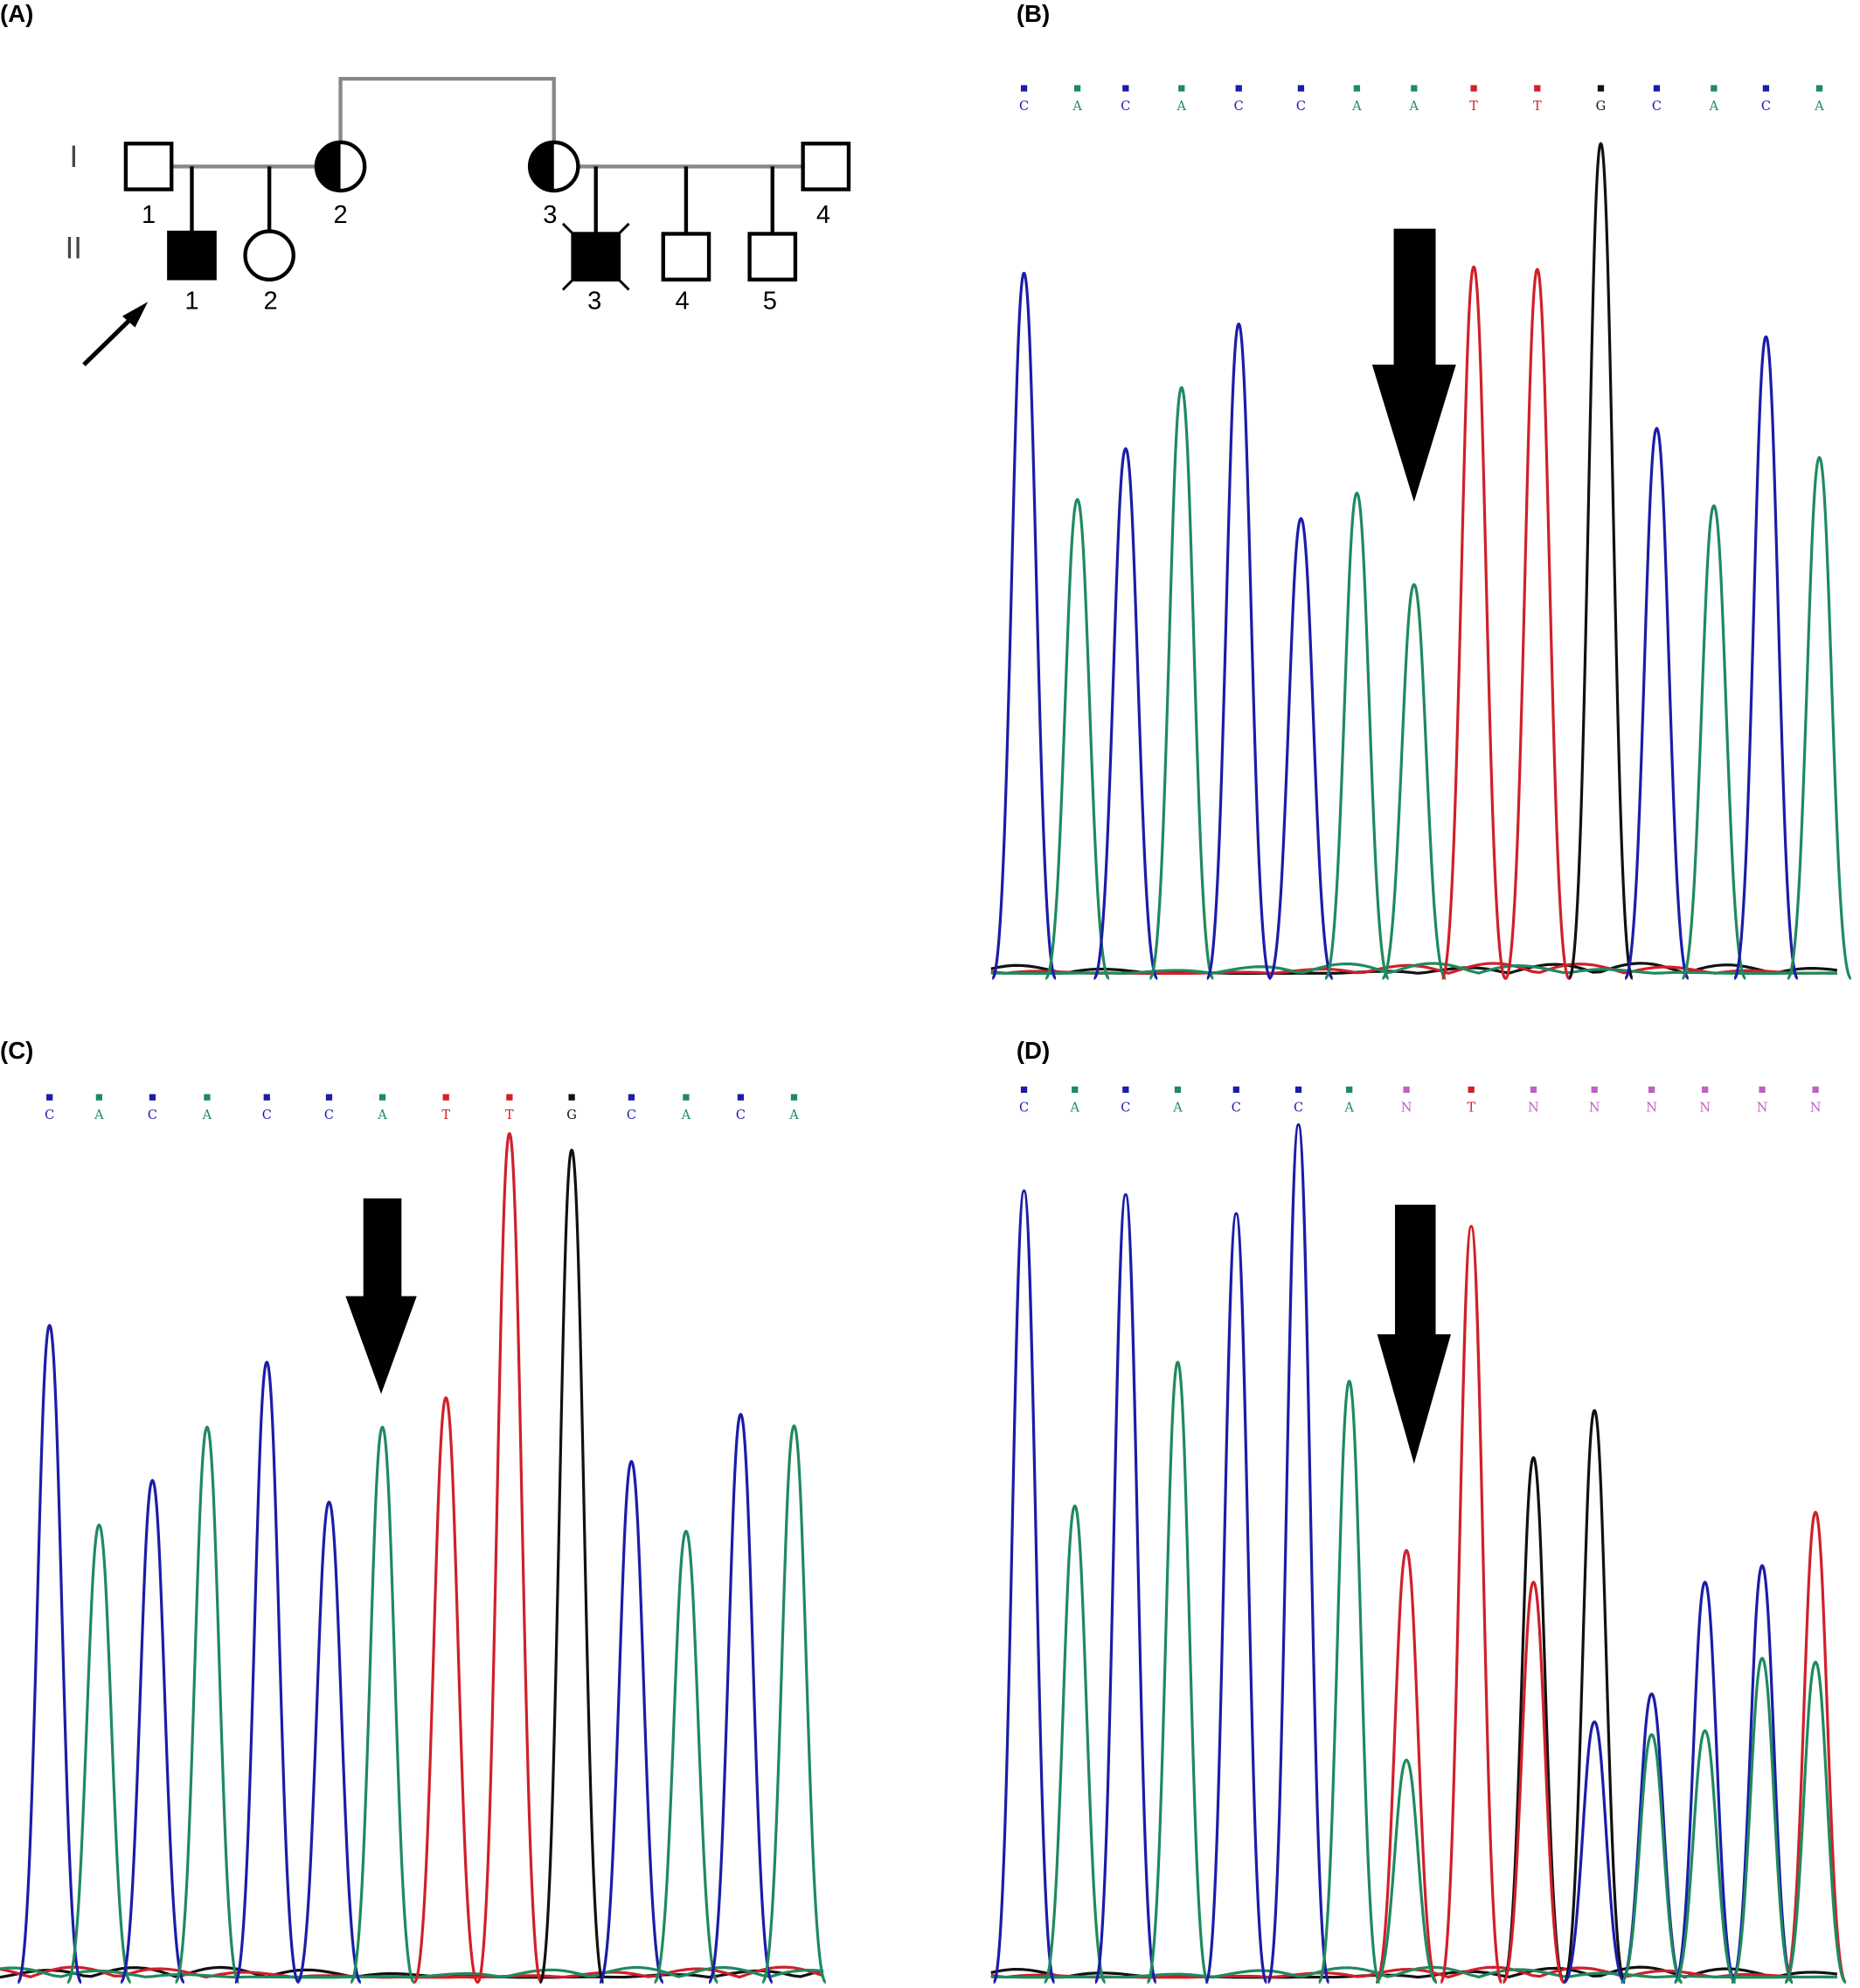 The image size is (1860, 1988). I want to click on affected-male, so click(192, 256).